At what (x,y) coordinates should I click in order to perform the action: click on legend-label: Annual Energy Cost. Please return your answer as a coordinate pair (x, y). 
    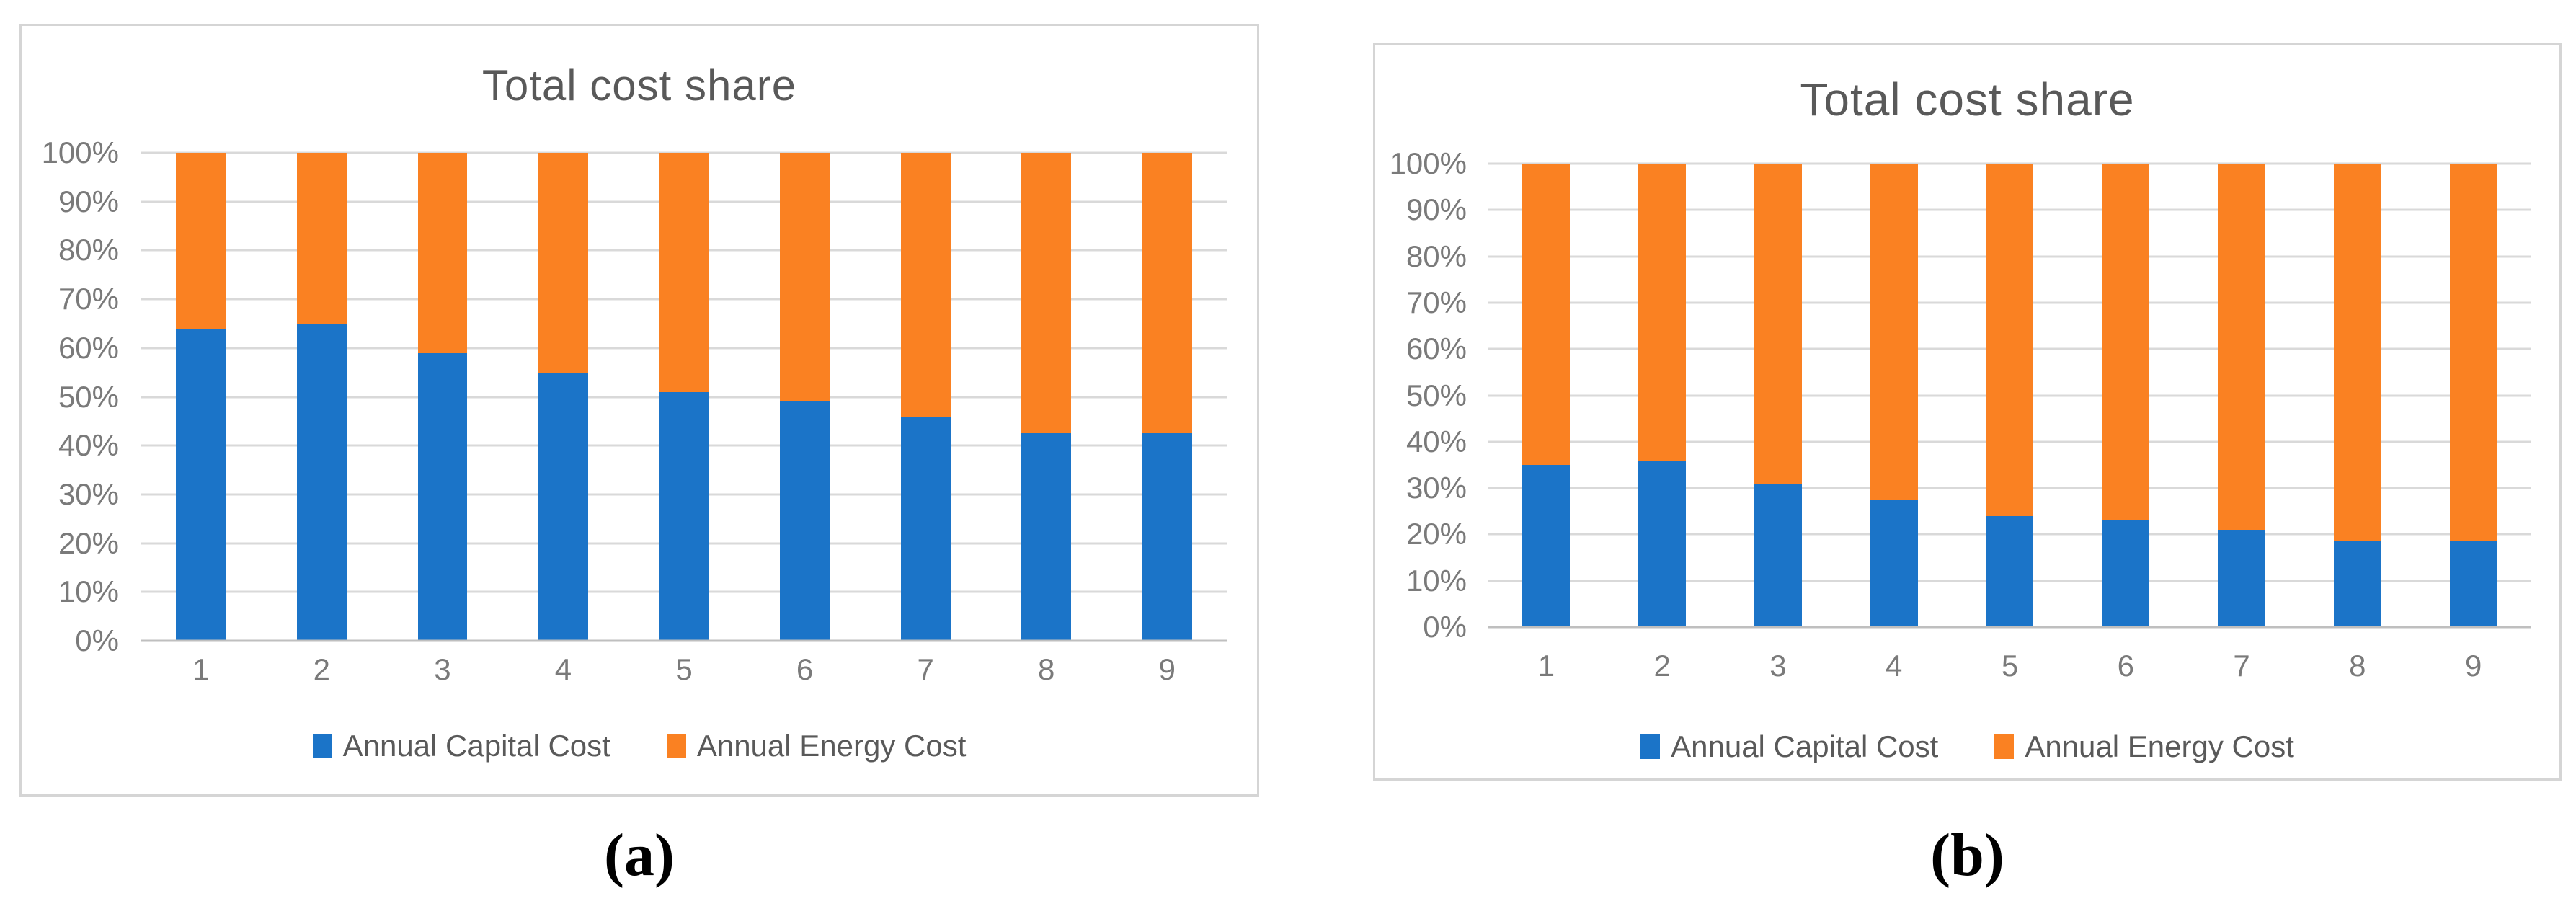
    Looking at the image, I should click on (2159, 746).